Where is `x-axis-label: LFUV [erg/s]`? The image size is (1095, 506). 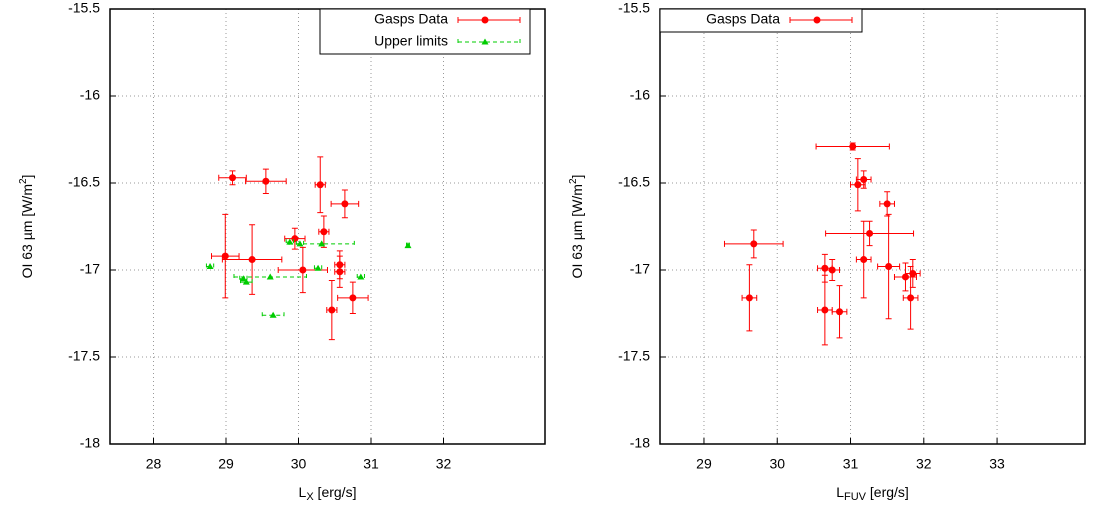 x-axis-label: LFUV [erg/s] is located at coordinates (872, 493).